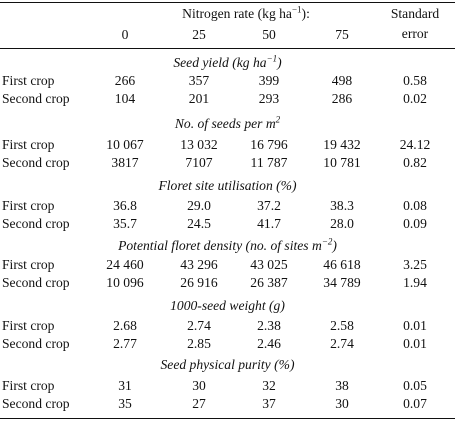 Image resolution: width=455 pixels, height=421 pixels. Describe the element at coordinates (342, 264) in the screenshot. I see `cell: 46 618` at that location.